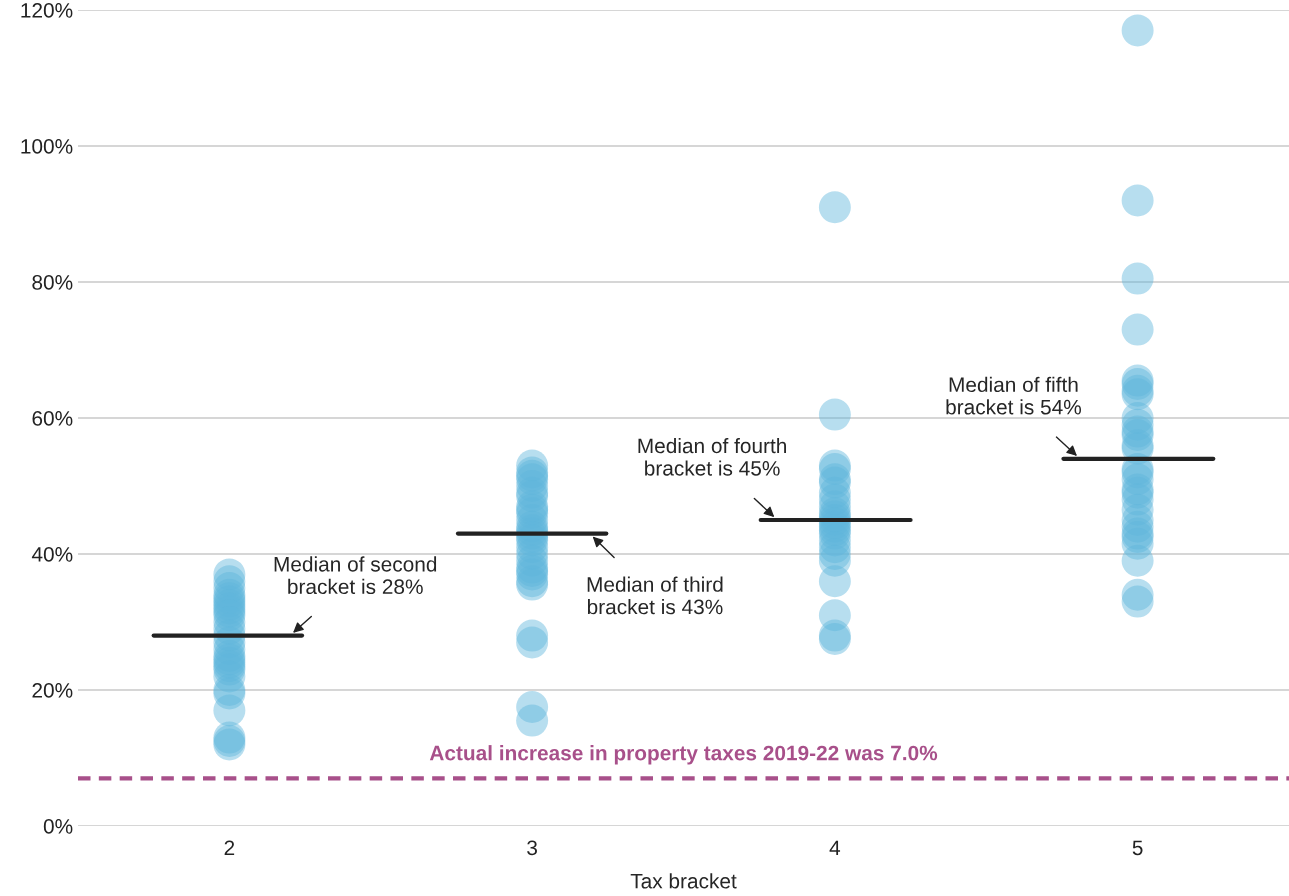 The width and height of the screenshot is (1289, 896). Describe the element at coordinates (58, 826) in the screenshot. I see `y-tick-label: 0%` at that location.